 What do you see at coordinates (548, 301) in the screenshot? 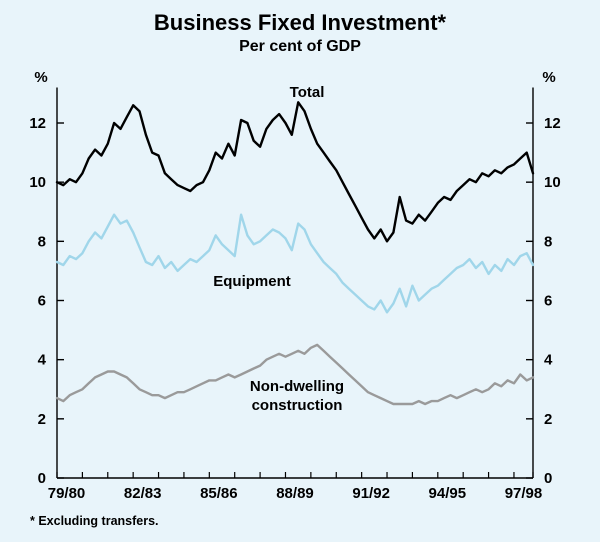
I see `y-tick-label-right: 6` at bounding box center [548, 301].